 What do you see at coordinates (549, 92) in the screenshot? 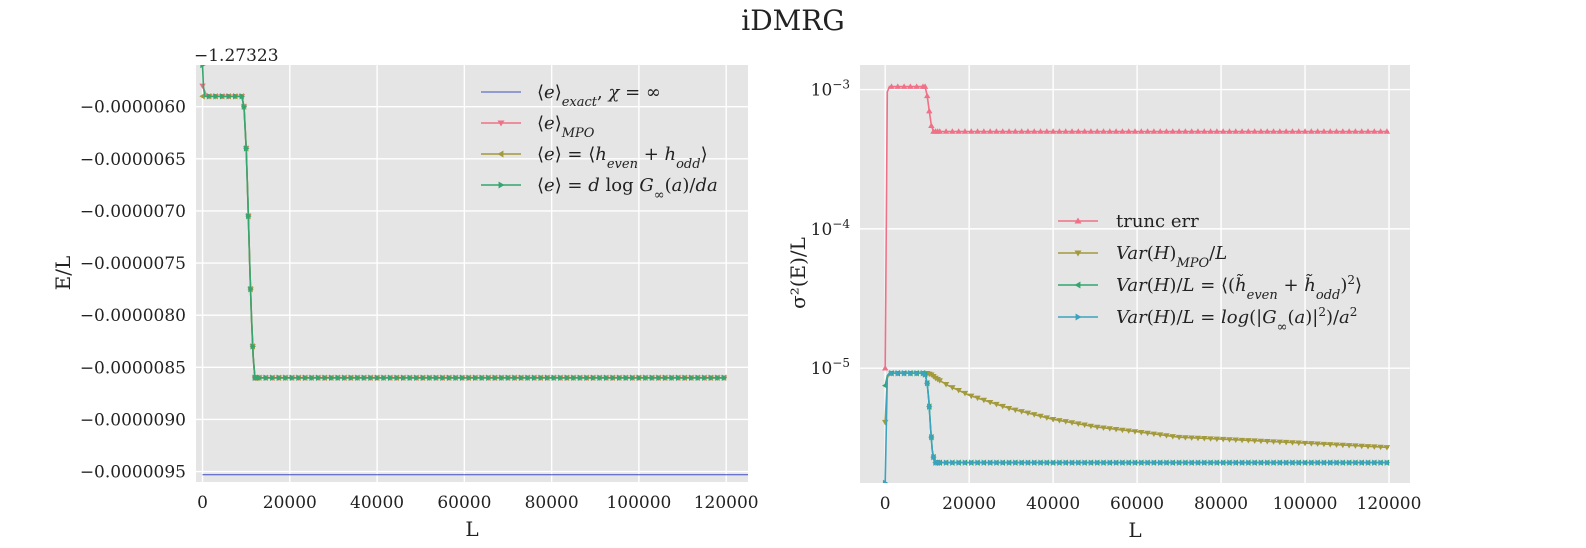
I see `legend-label-1-part: e` at bounding box center [549, 92].